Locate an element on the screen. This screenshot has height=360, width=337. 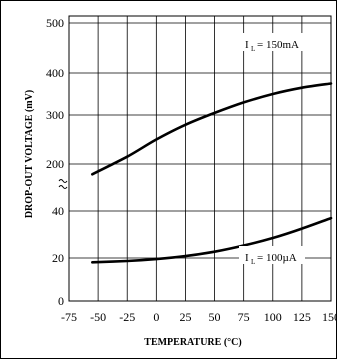
y-tick-label: 400 is located at coordinates (55, 73).